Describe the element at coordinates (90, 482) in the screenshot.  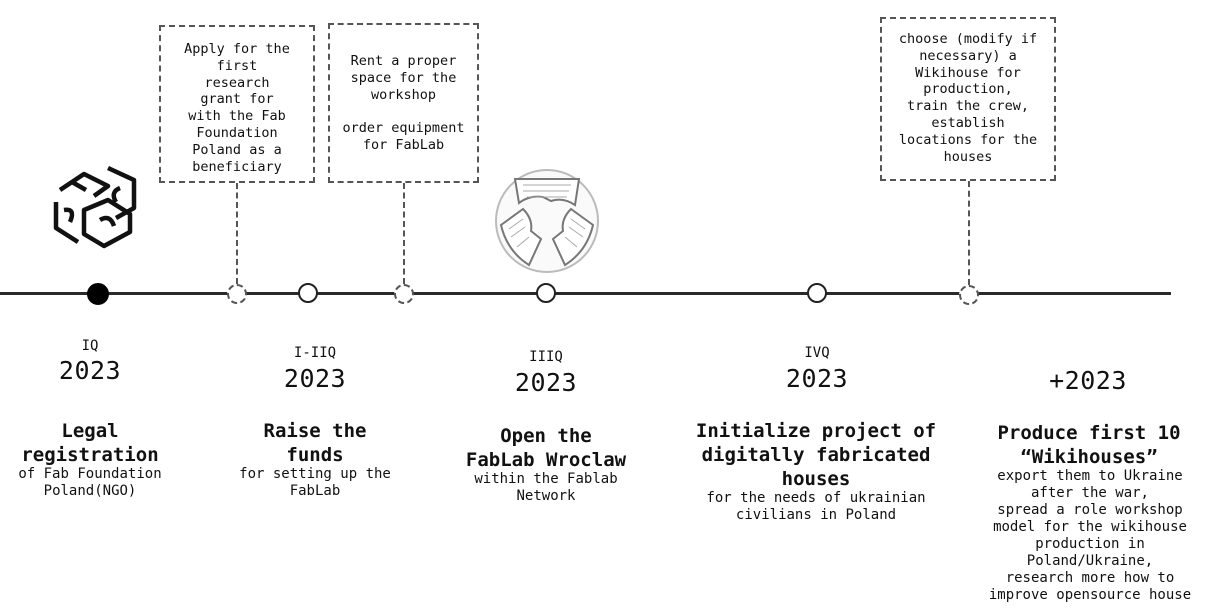
I see `milestone-description: of Fab Foundation Poland(NGO)` at that location.